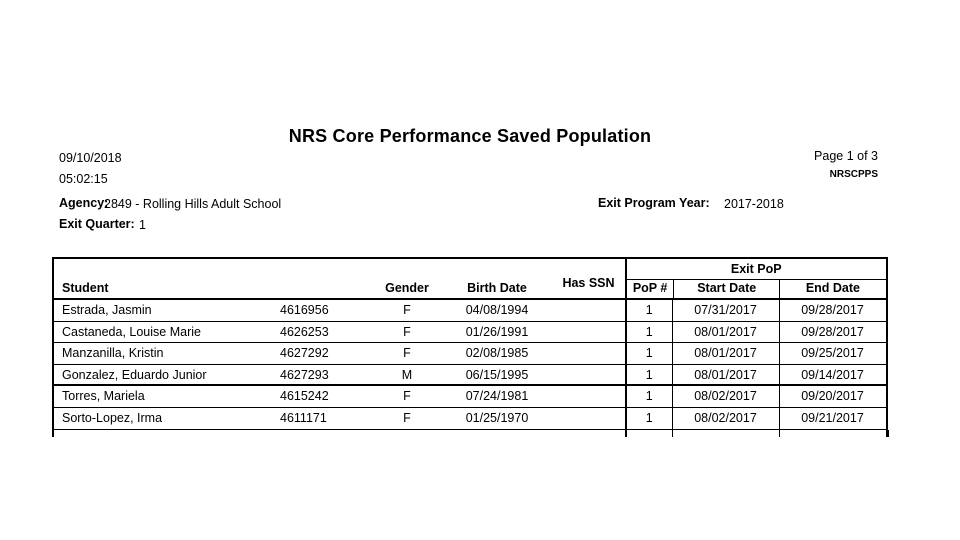  Describe the element at coordinates (131, 331) in the screenshot. I see `cell-student: Castaneda, Louise Marie` at that location.